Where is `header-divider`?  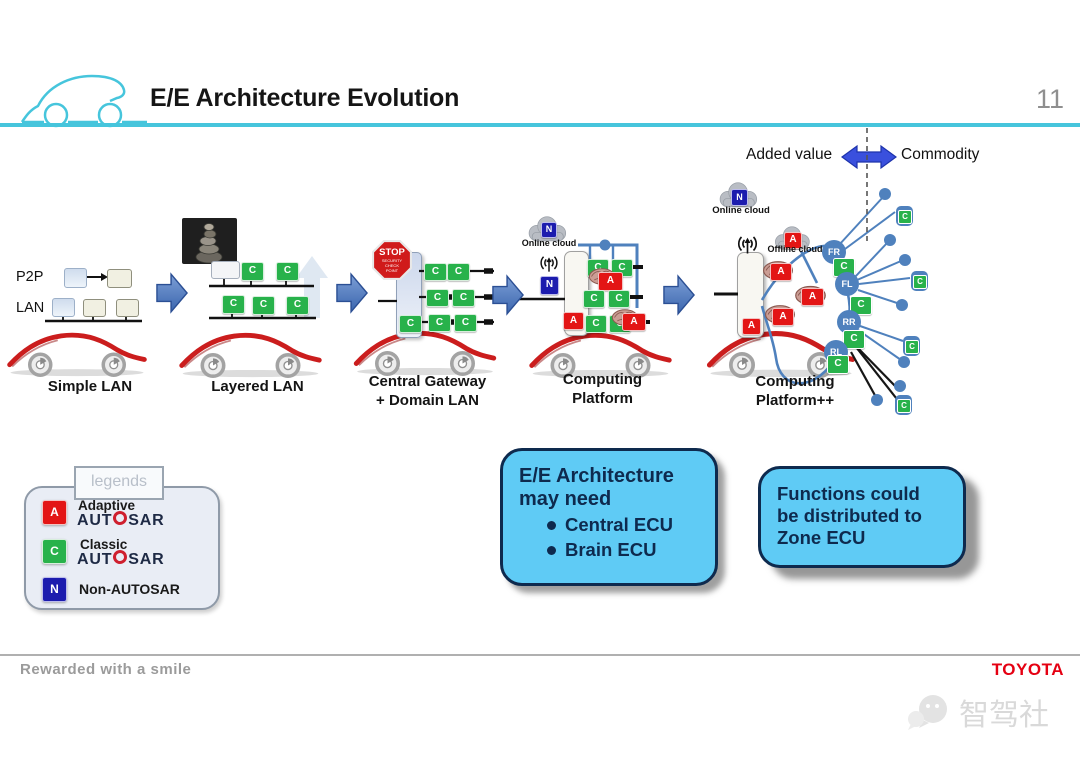
header-divider is located at coordinates (540, 125).